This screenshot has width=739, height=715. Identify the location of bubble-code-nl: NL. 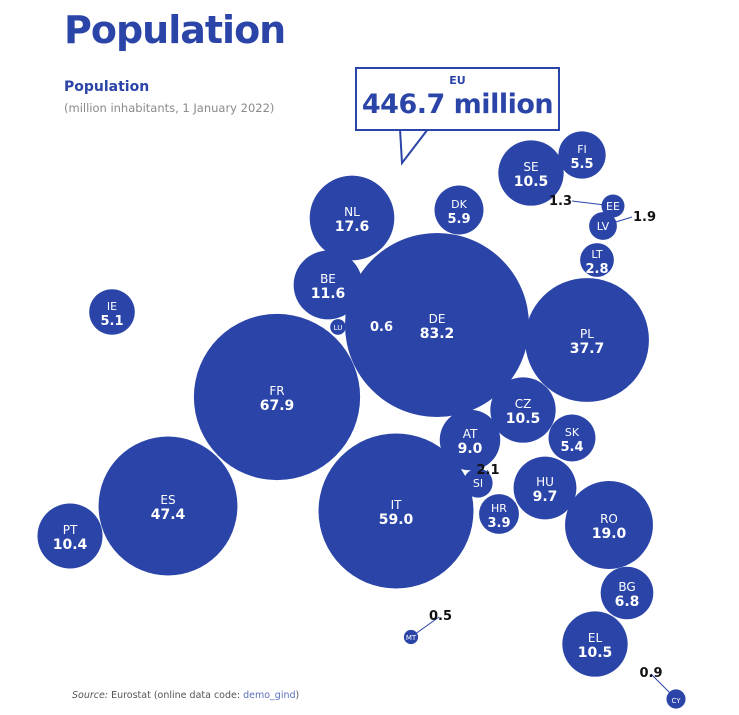
(352, 212).